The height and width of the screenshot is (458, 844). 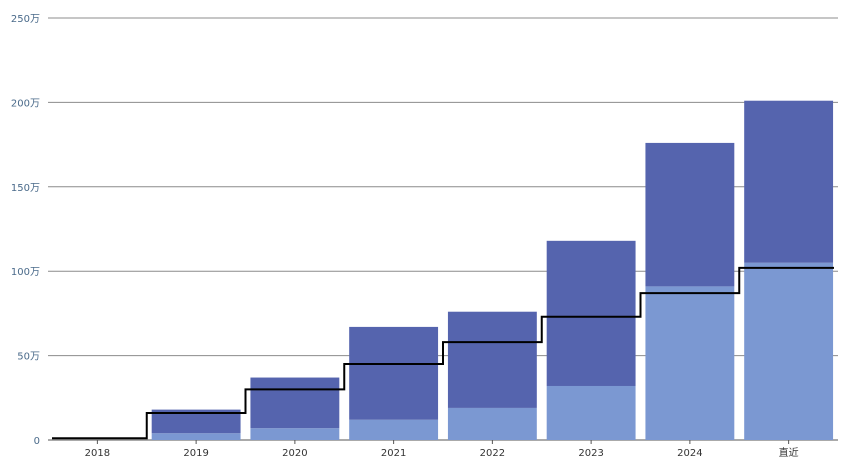 What do you see at coordinates (25, 272) in the screenshot?
I see `y-tick-label: 100万` at bounding box center [25, 272].